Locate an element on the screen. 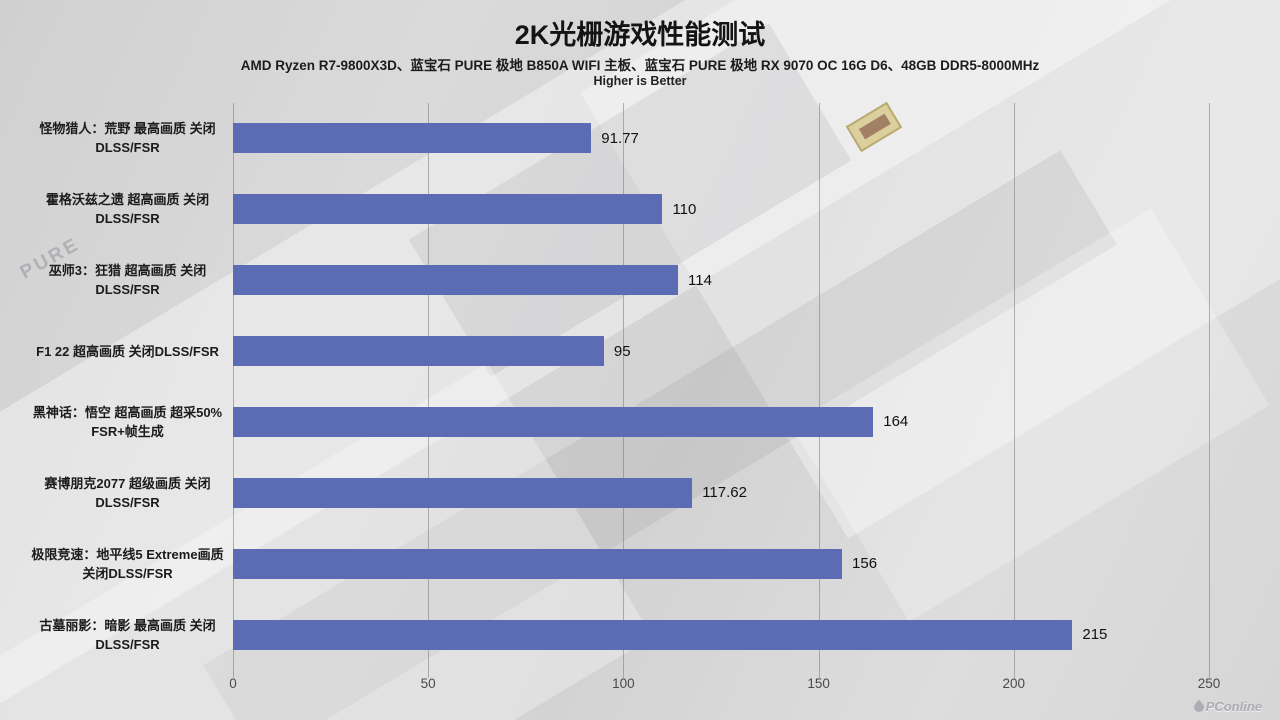 The image size is (1280, 720). x-tick-label: 50 is located at coordinates (428, 683).